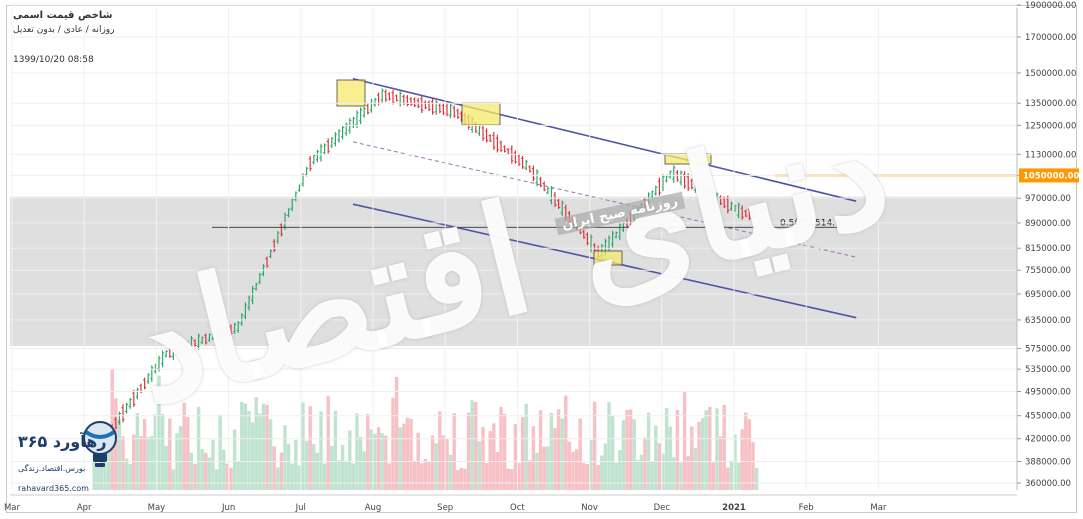  What do you see at coordinates (157, 508) in the screenshot?
I see `time-tick-label: May` at bounding box center [157, 508].